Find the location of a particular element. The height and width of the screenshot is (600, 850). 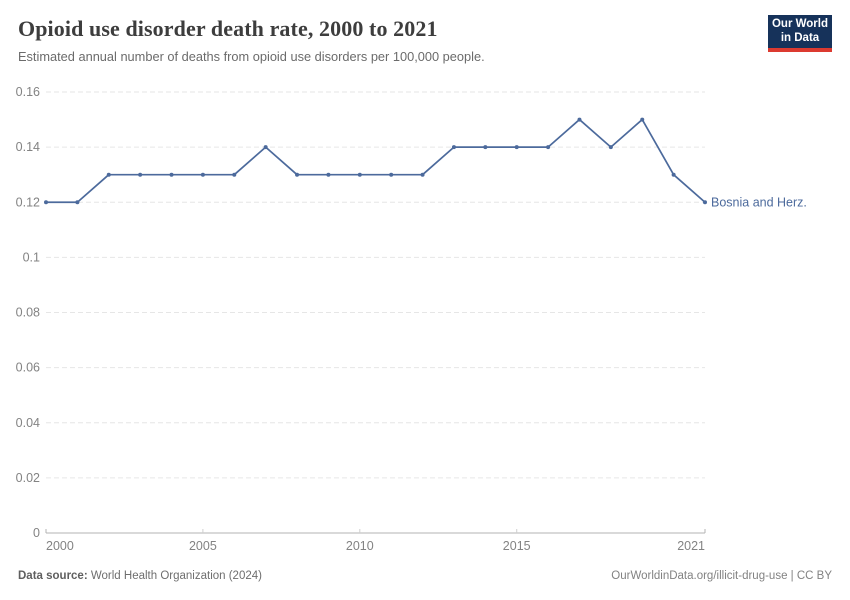

y-axis-tick-label: 0.06 is located at coordinates (28, 368).